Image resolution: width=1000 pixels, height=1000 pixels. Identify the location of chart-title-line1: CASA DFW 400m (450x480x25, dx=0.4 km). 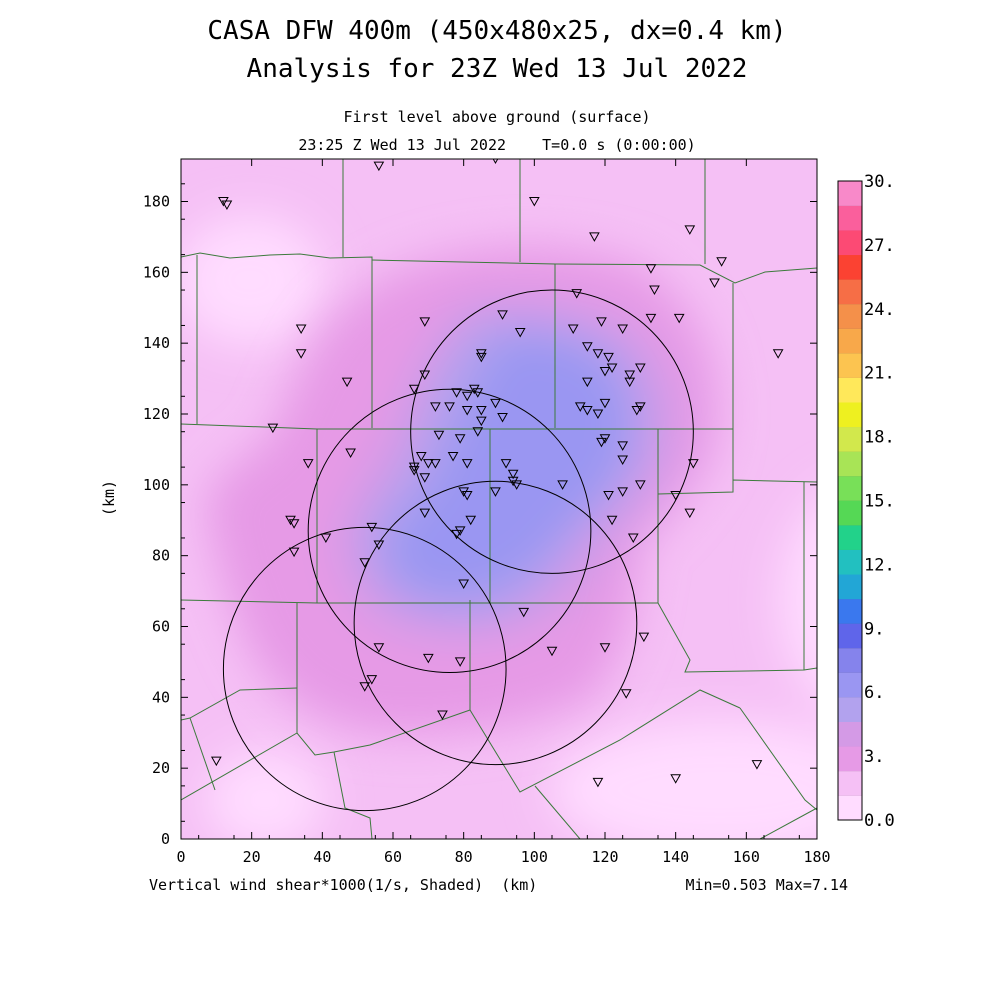
(496, 31).